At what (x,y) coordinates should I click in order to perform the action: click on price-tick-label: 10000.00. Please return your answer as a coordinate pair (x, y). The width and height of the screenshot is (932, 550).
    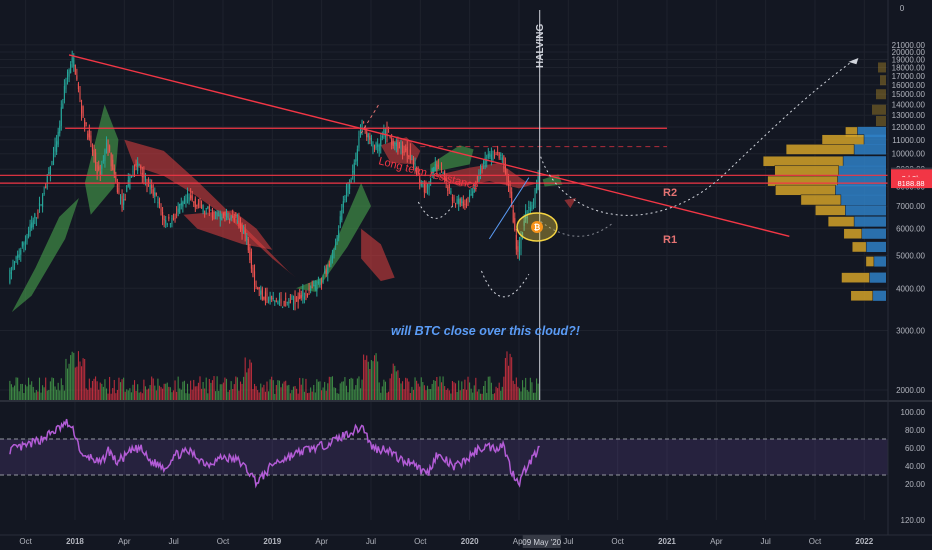
    Looking at the image, I should click on (909, 154).